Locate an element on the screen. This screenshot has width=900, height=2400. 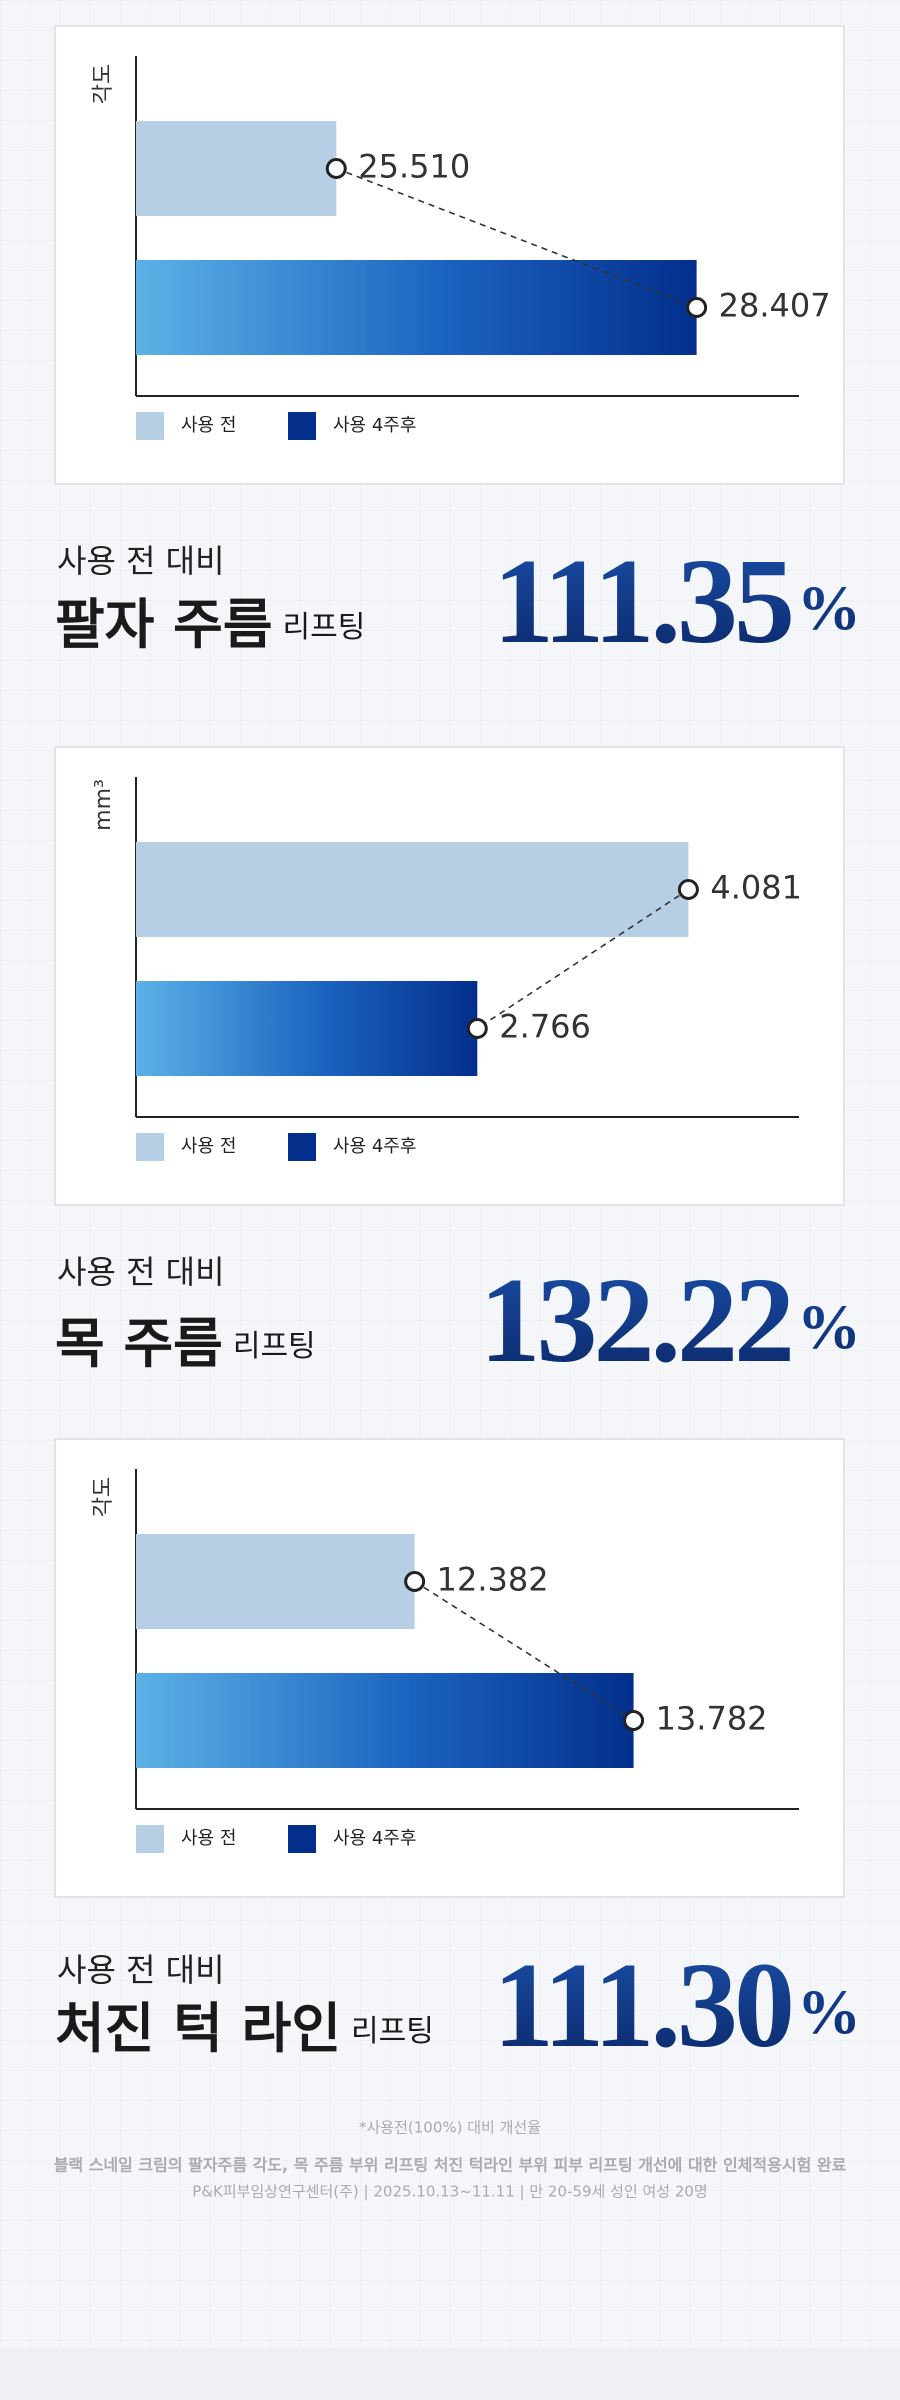
rate-value: 132.22 is located at coordinates (636, 1320).